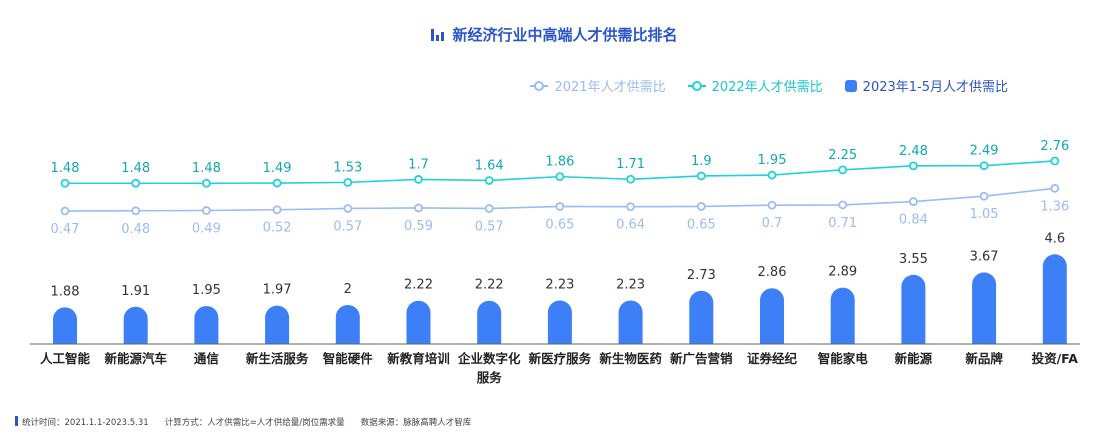 This screenshot has height=440, width=1108. Describe the element at coordinates (1054, 206) in the screenshot. I see `data-label-2021: 1.36` at that location.